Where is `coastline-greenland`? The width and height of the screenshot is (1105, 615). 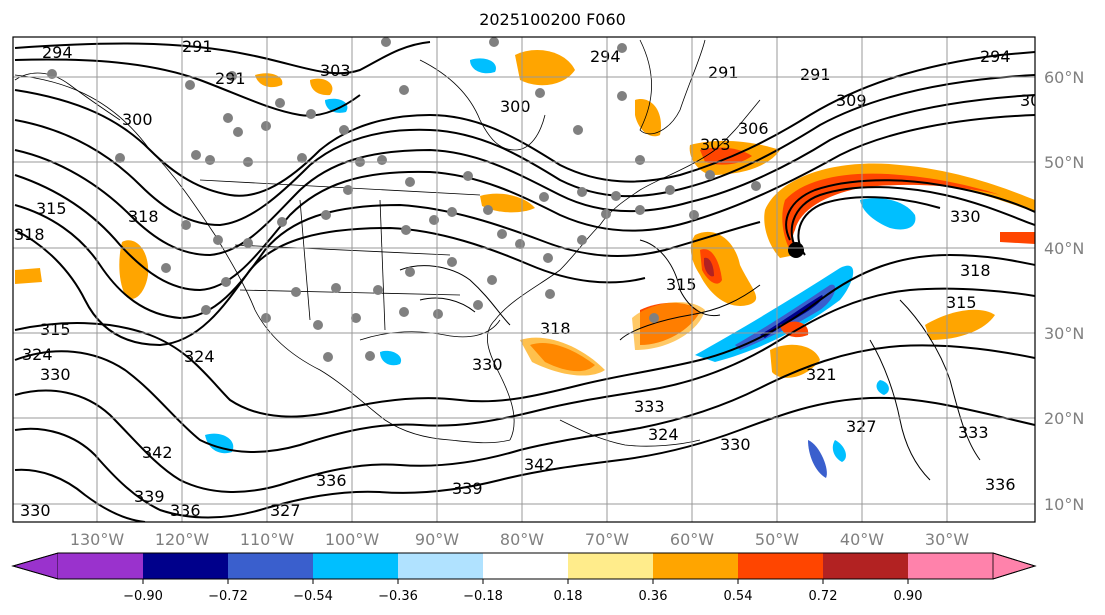 coastline-greenland is located at coordinates (672, 87).